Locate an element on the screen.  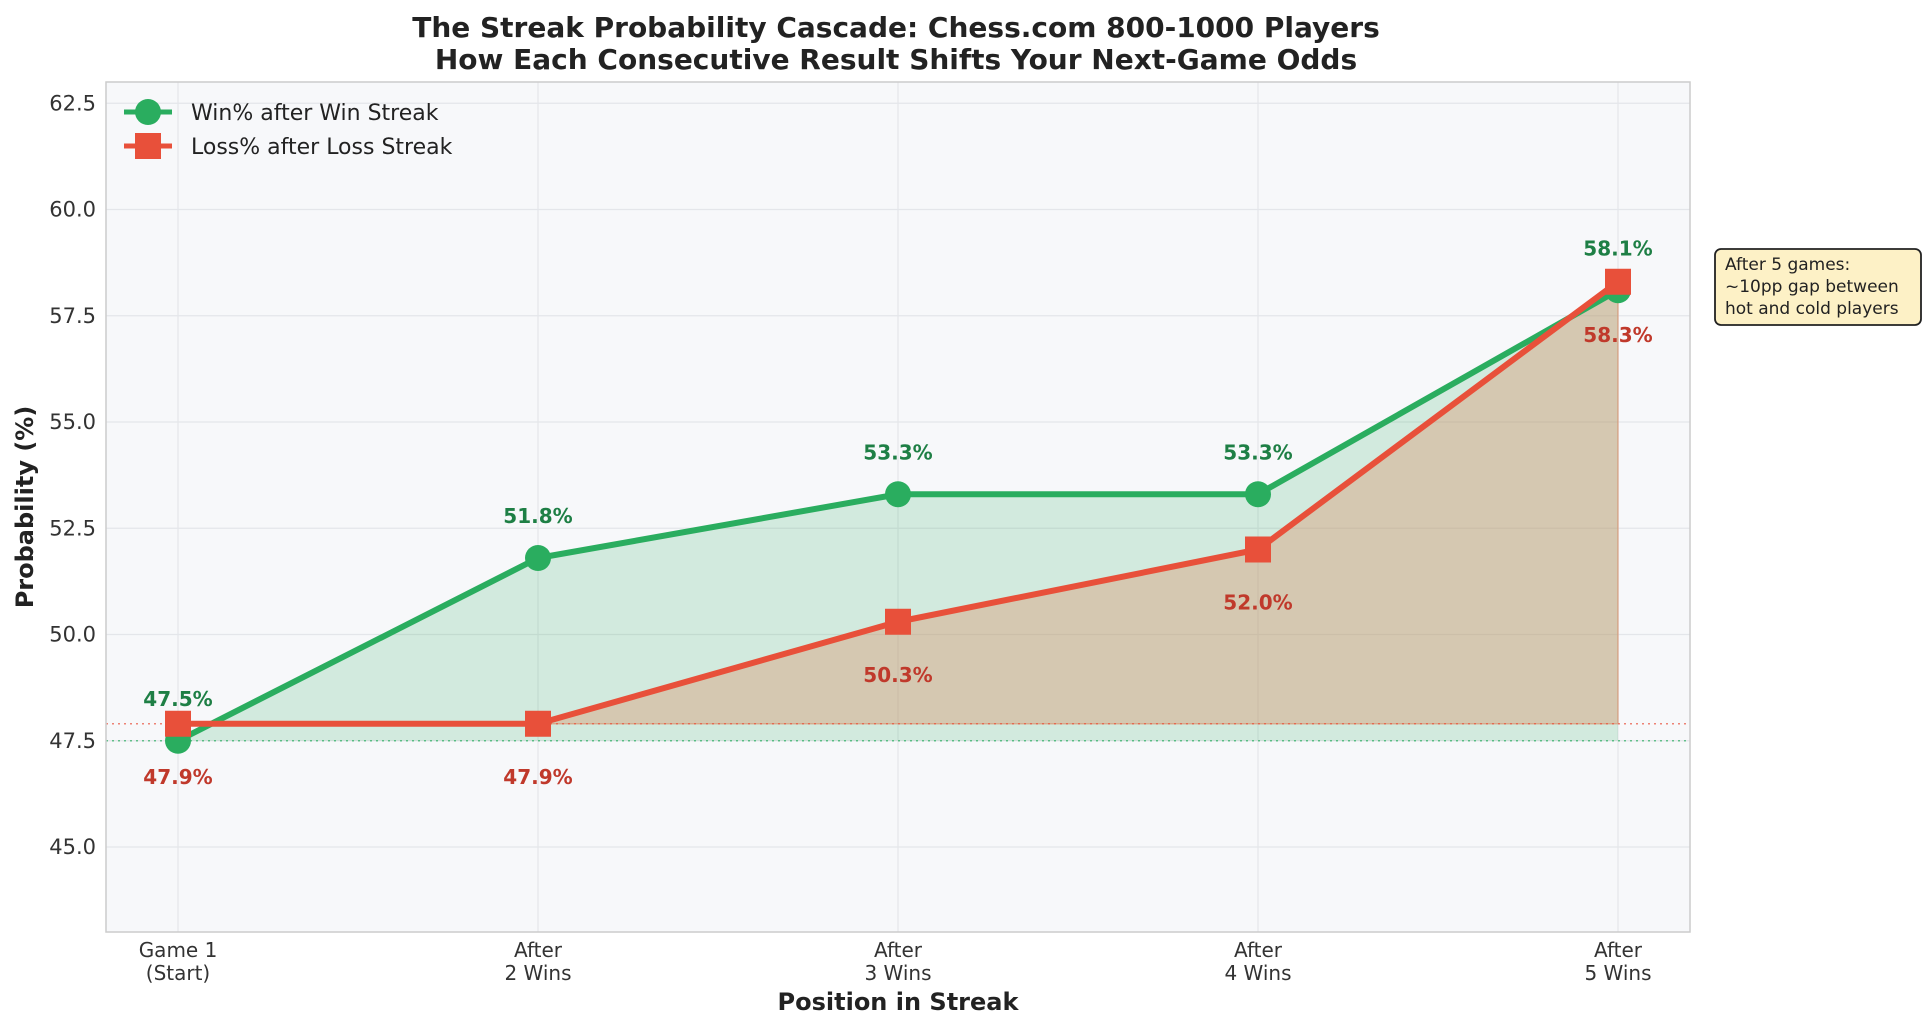
x-tick-label: 2 Wins is located at coordinates (537, 973).